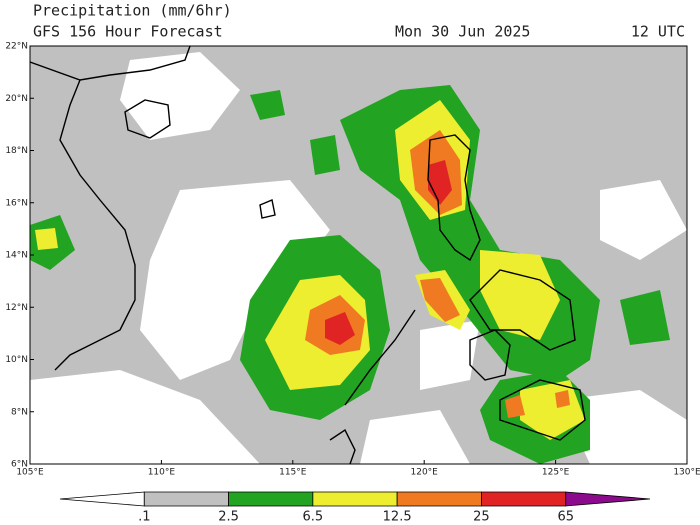  Describe the element at coordinates (425, 473) in the screenshot. I see `lon-label: 120°E` at that location.